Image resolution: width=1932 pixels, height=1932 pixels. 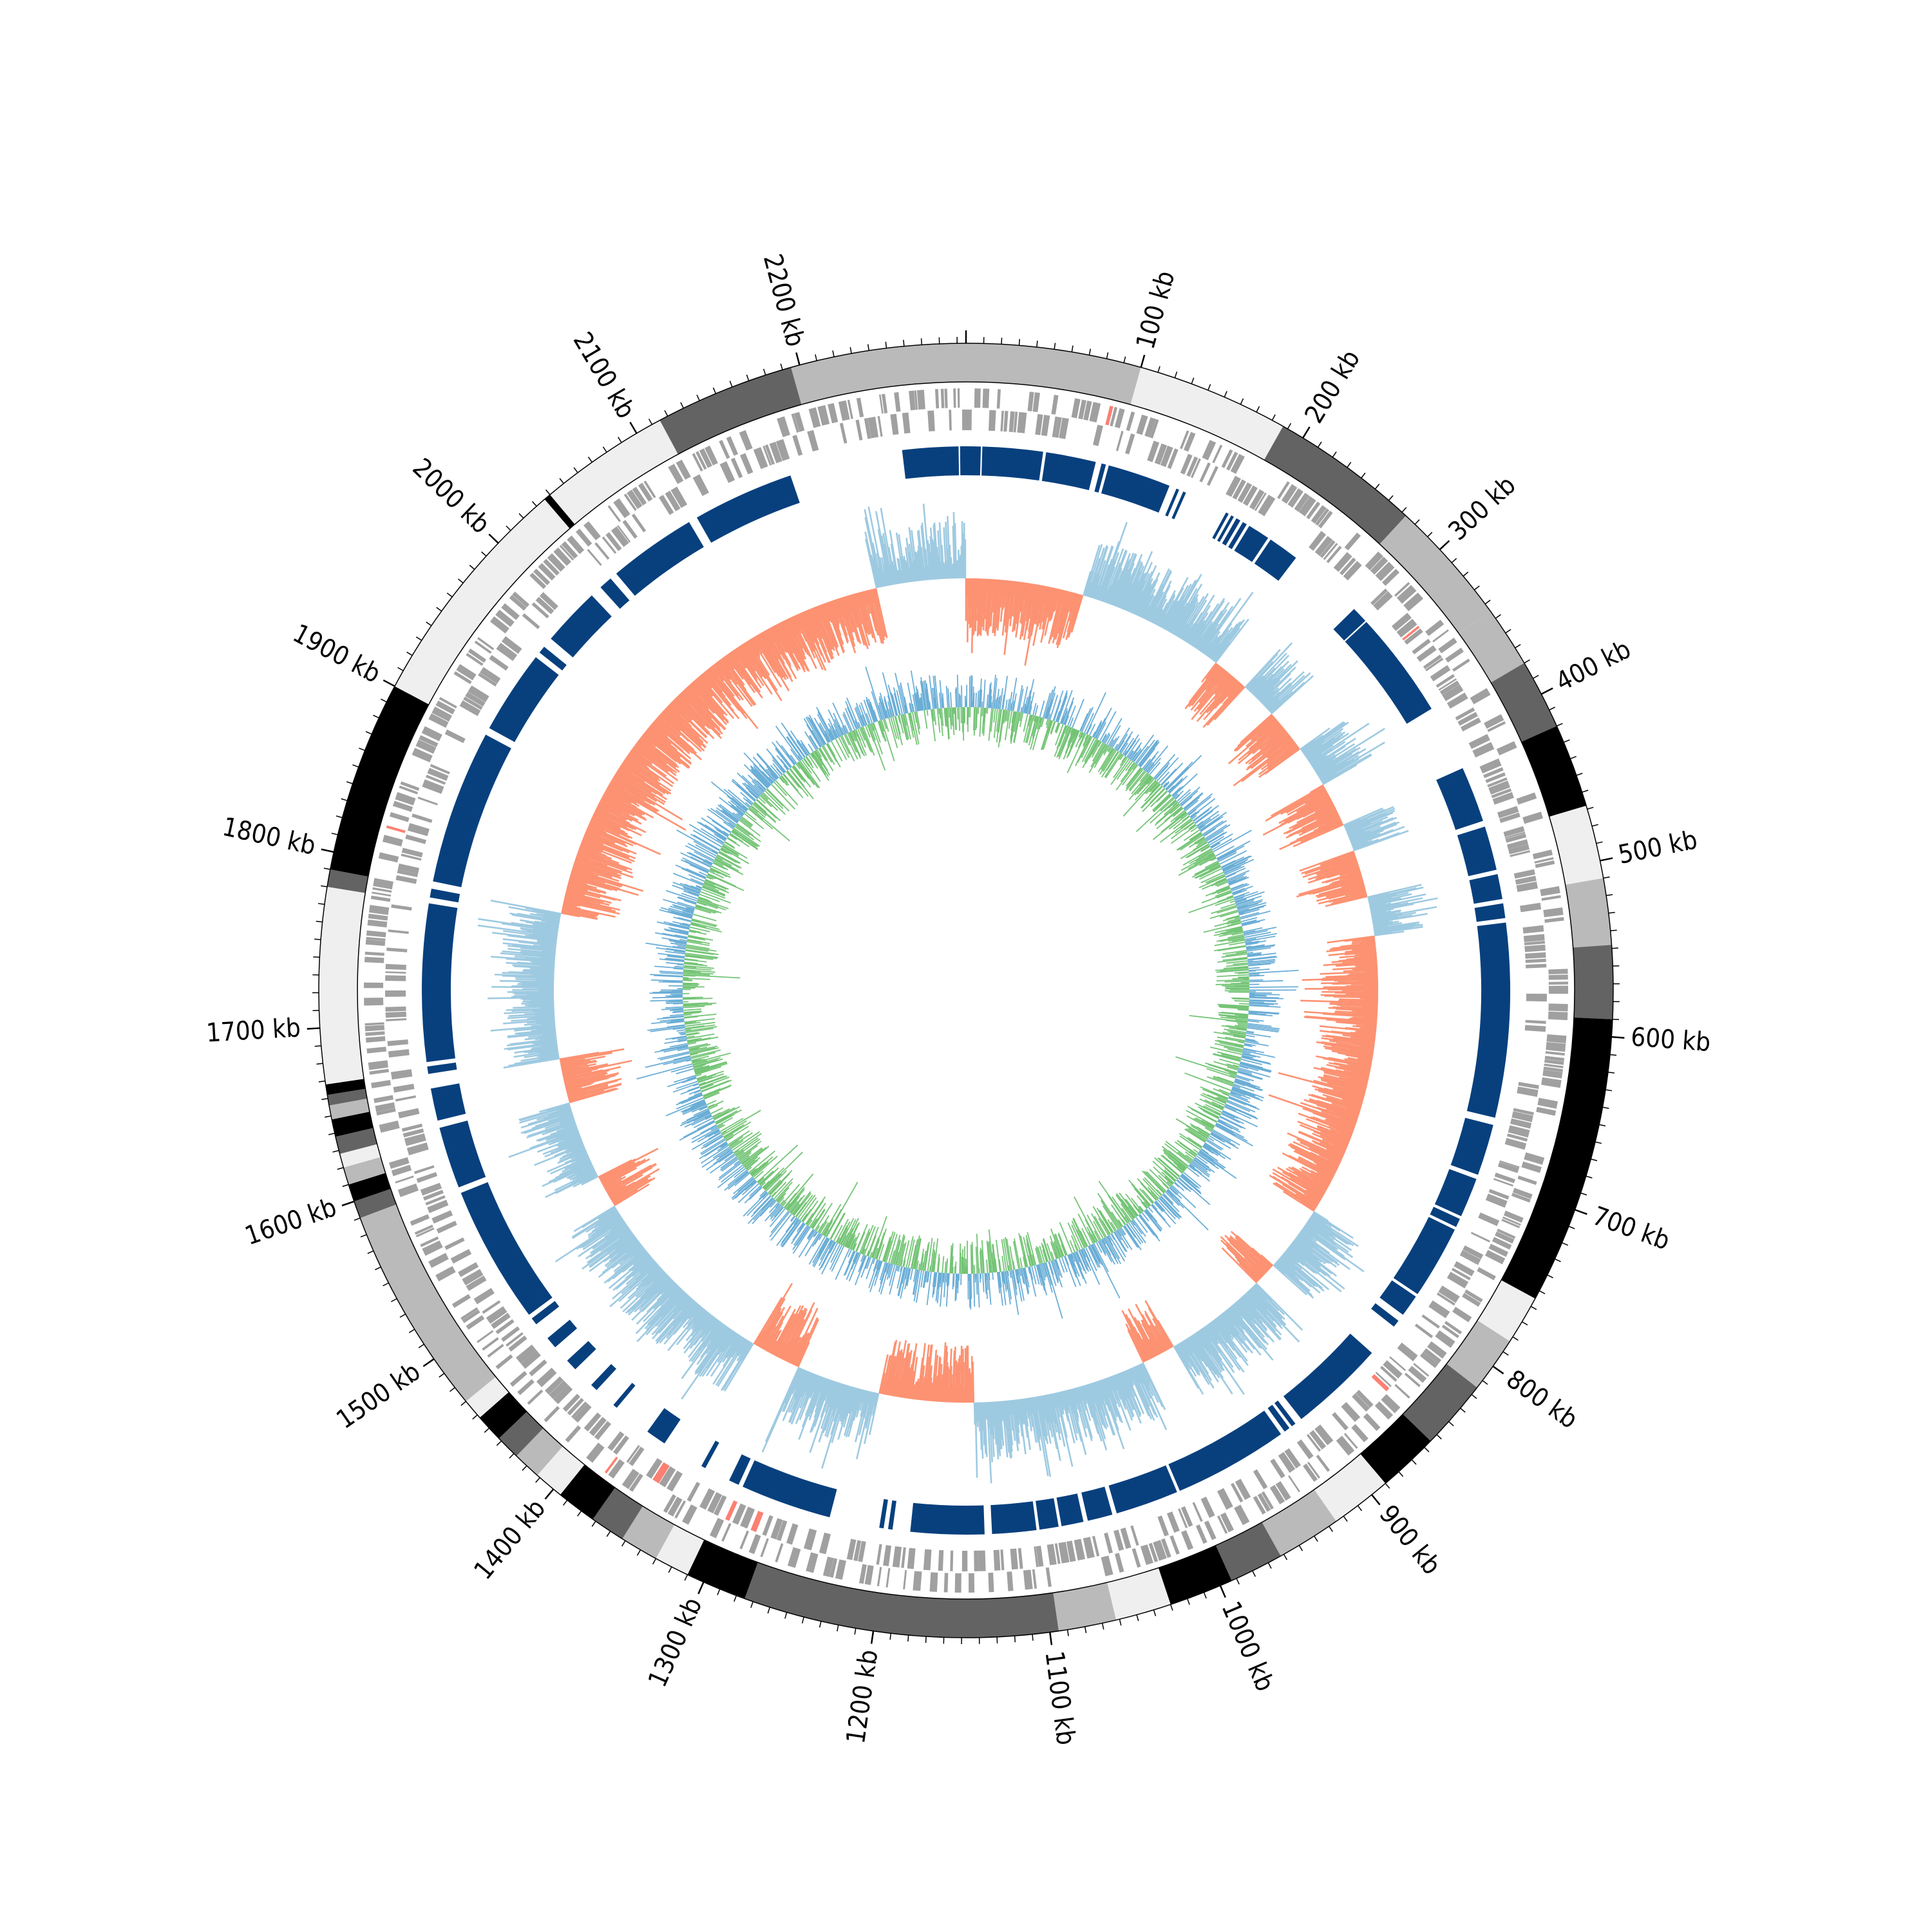 I want to click on tick-label: 1700 kb, so click(x=253, y=1030).